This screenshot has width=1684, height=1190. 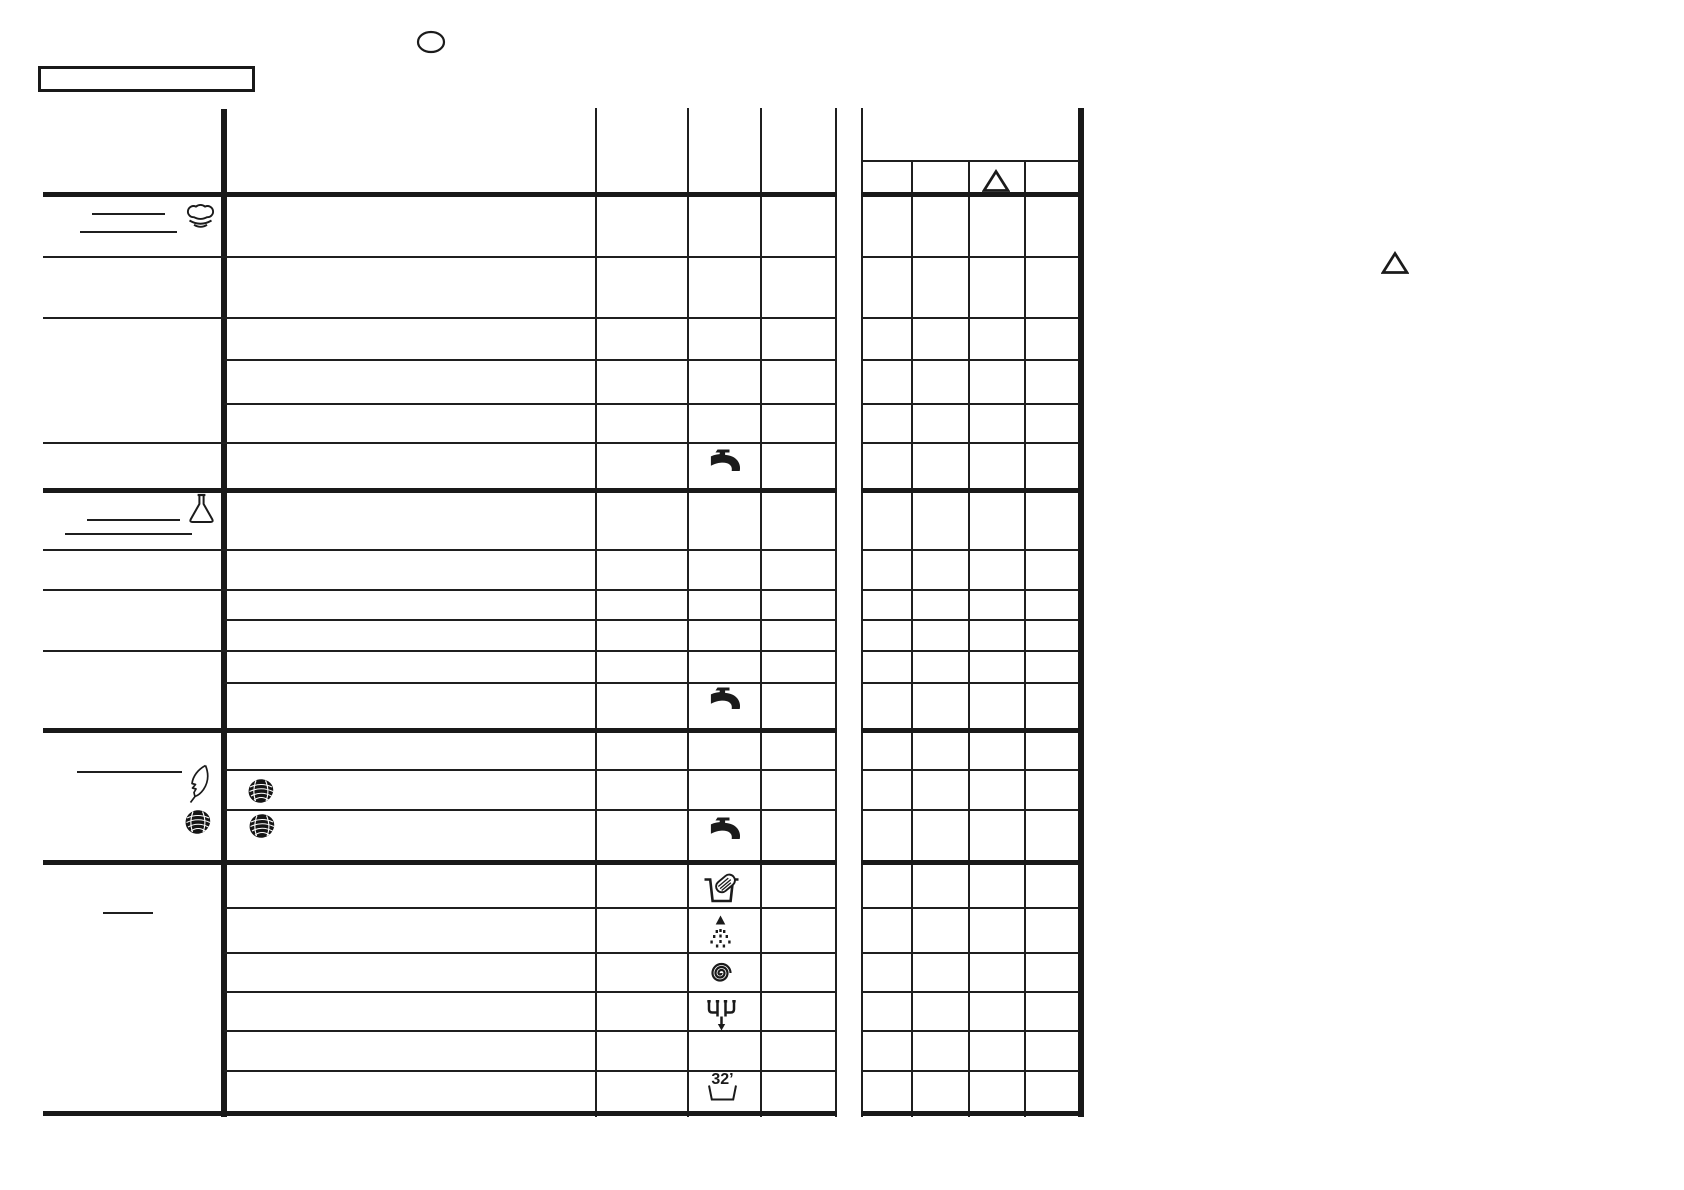 I want to click on quick-wash-32-icon, so click(x=722, y=1093).